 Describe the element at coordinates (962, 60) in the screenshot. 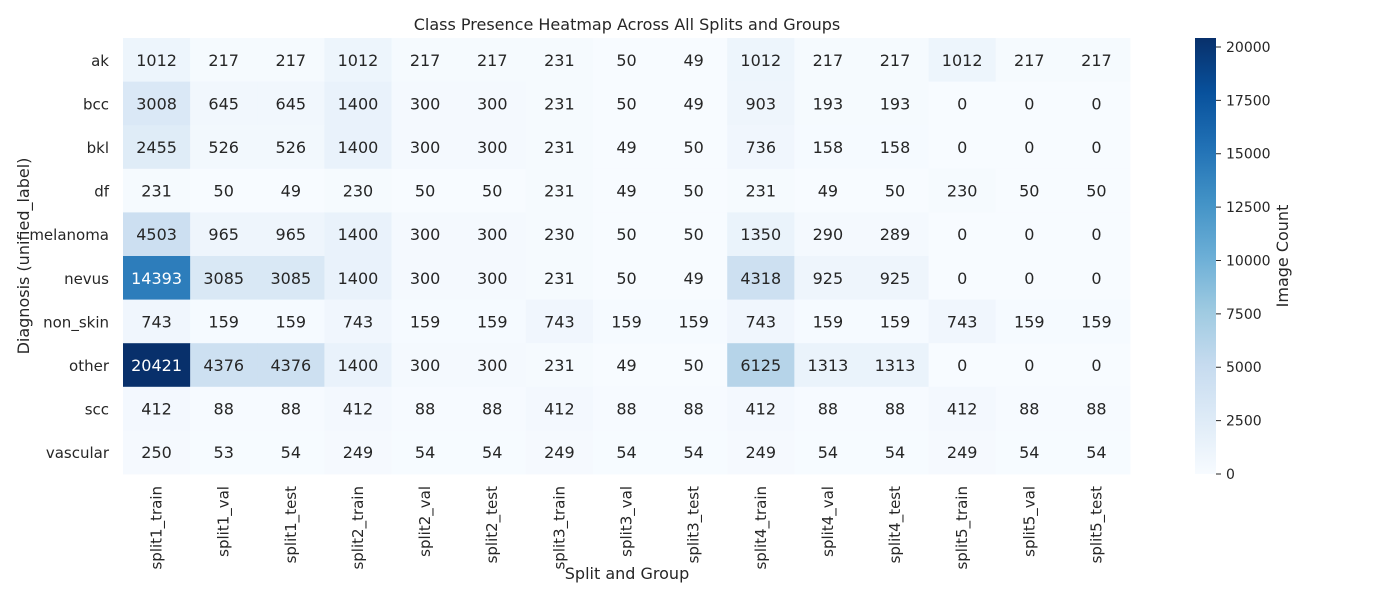

I see `cell-value-label: 1012` at that location.